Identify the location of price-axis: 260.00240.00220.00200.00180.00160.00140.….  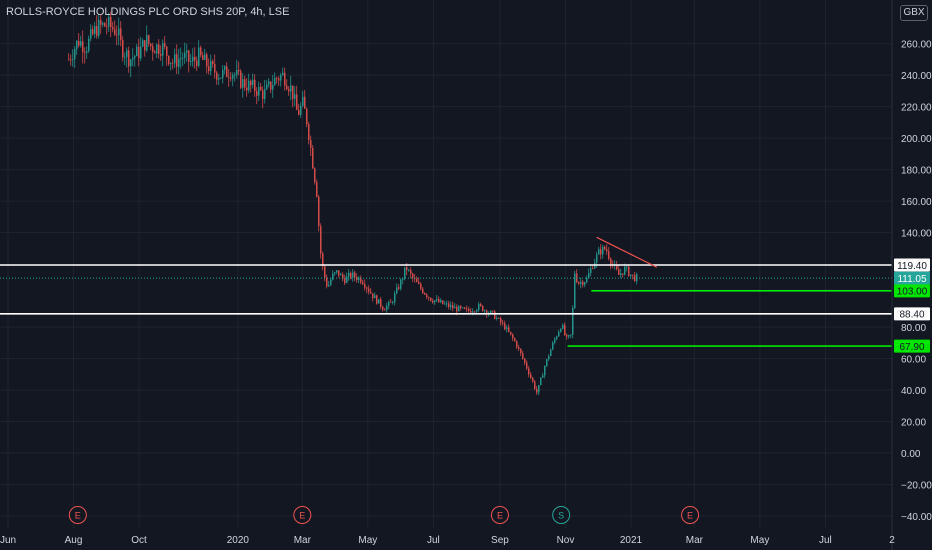
(911, 275).